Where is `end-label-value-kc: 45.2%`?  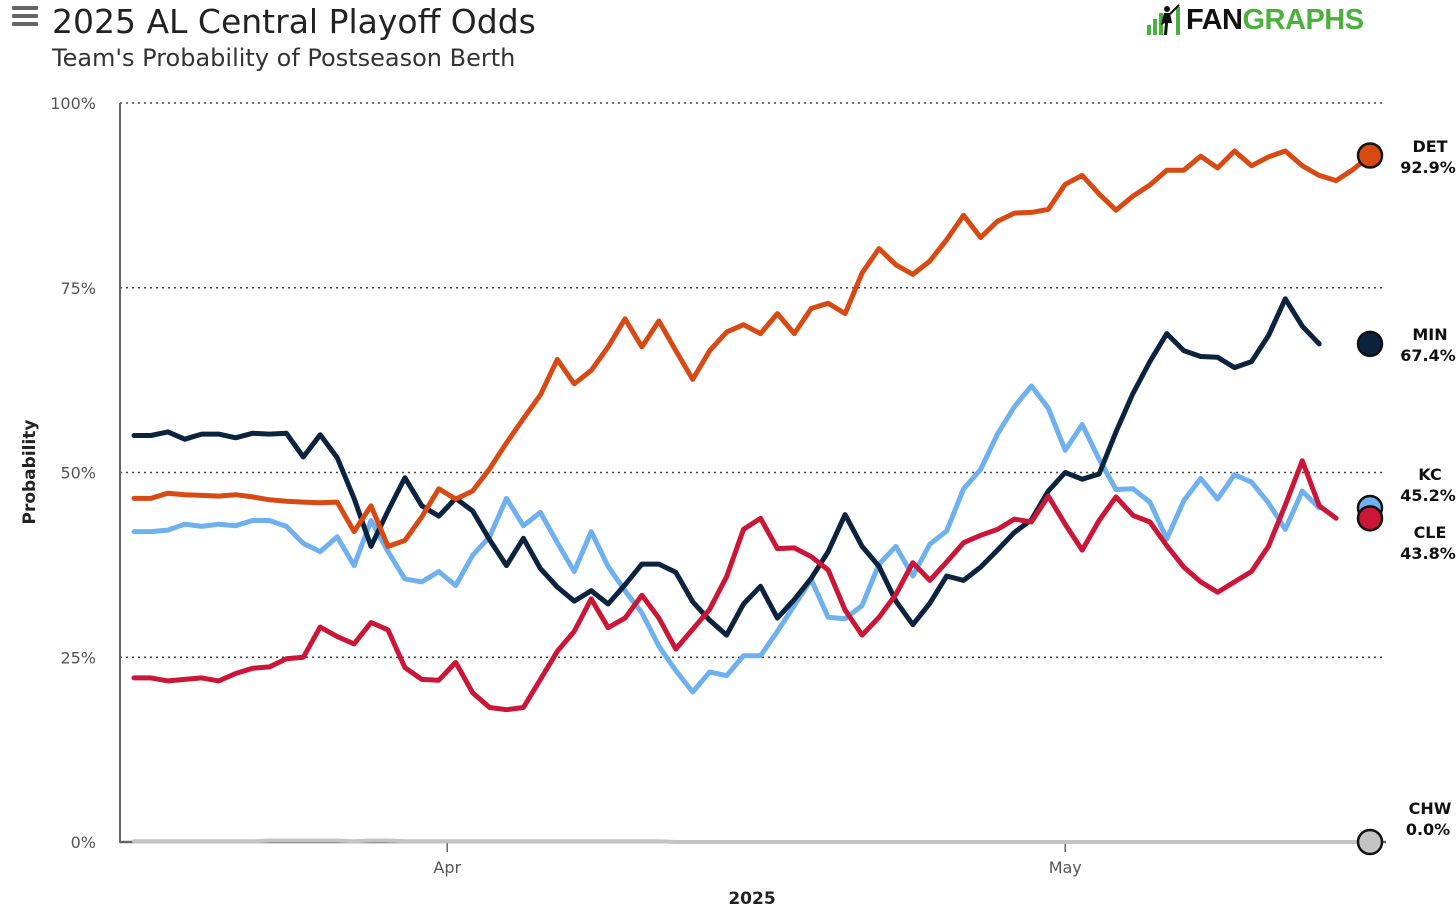
end-label-value-kc: 45.2% is located at coordinates (1428, 495).